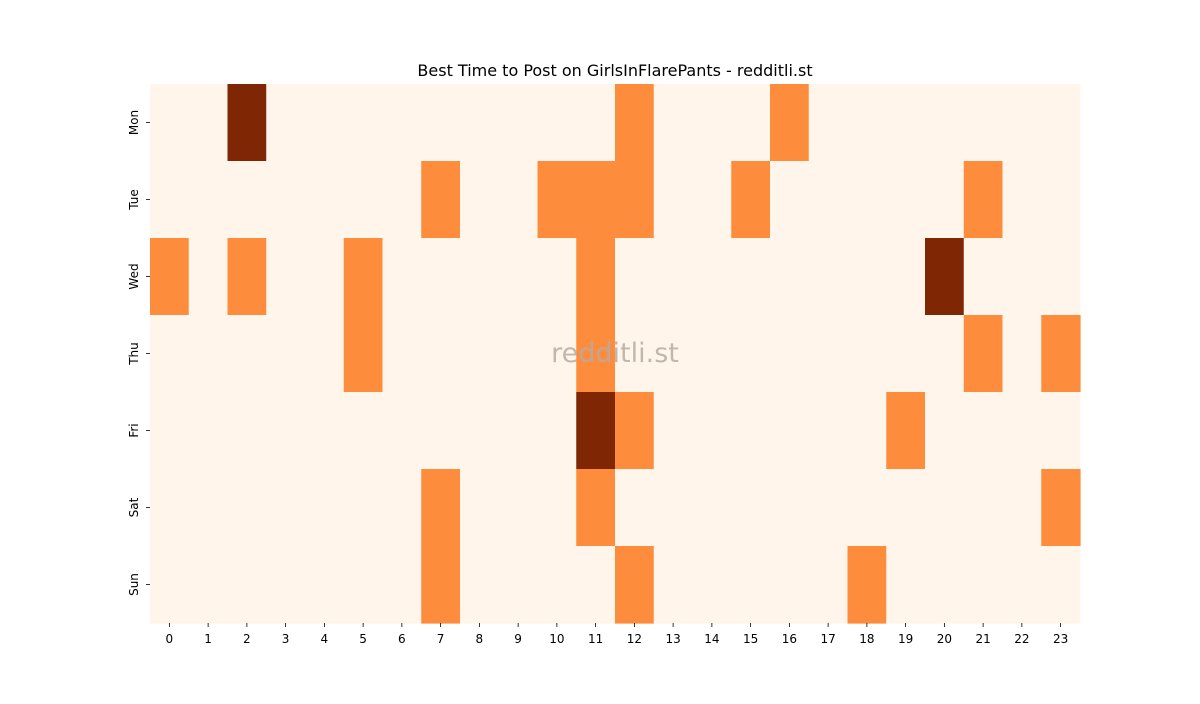 This screenshot has width=1200, height=704. I want to click on x-tick-label-20: 20, so click(944, 639).